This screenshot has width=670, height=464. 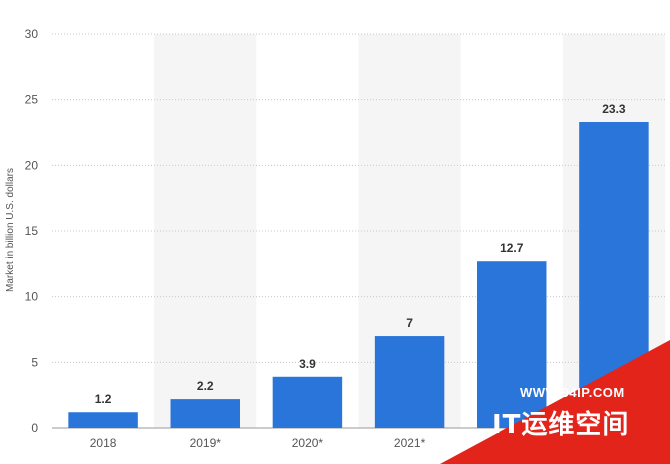 I want to click on data-label-2020*: 3.9, so click(x=307, y=364).